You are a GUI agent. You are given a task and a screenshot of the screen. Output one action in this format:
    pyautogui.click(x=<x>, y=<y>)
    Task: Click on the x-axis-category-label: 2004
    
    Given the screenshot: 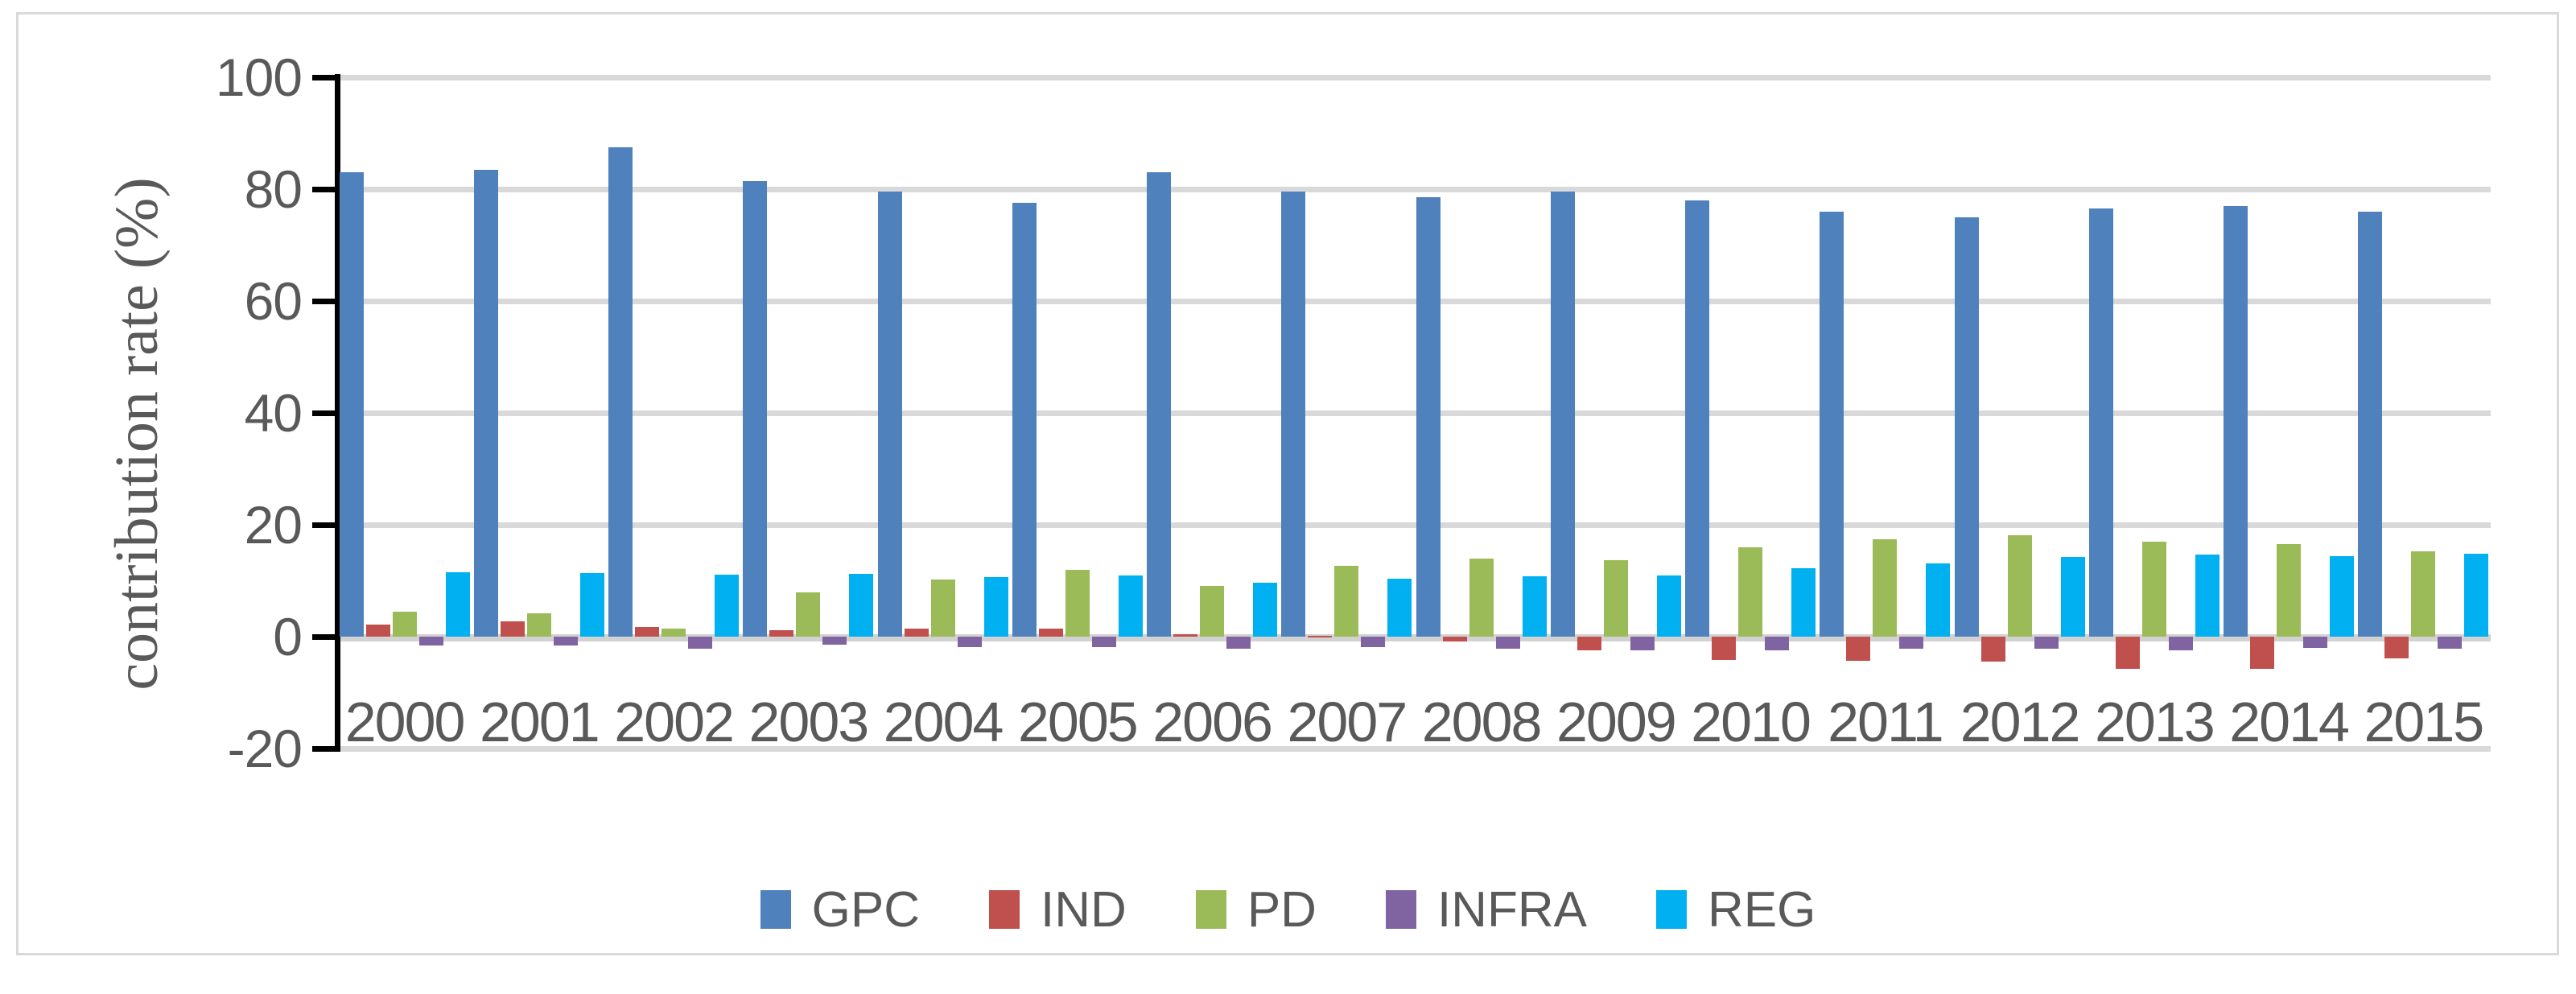 What is the action you would take?
    pyautogui.click(x=943, y=722)
    